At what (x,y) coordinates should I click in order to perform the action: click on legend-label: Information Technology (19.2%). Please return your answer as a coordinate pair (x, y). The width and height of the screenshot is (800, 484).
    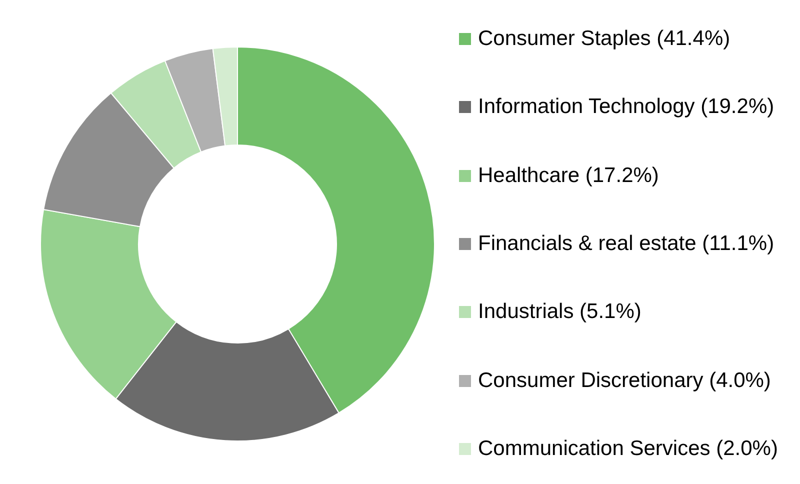
    Looking at the image, I should click on (626, 107).